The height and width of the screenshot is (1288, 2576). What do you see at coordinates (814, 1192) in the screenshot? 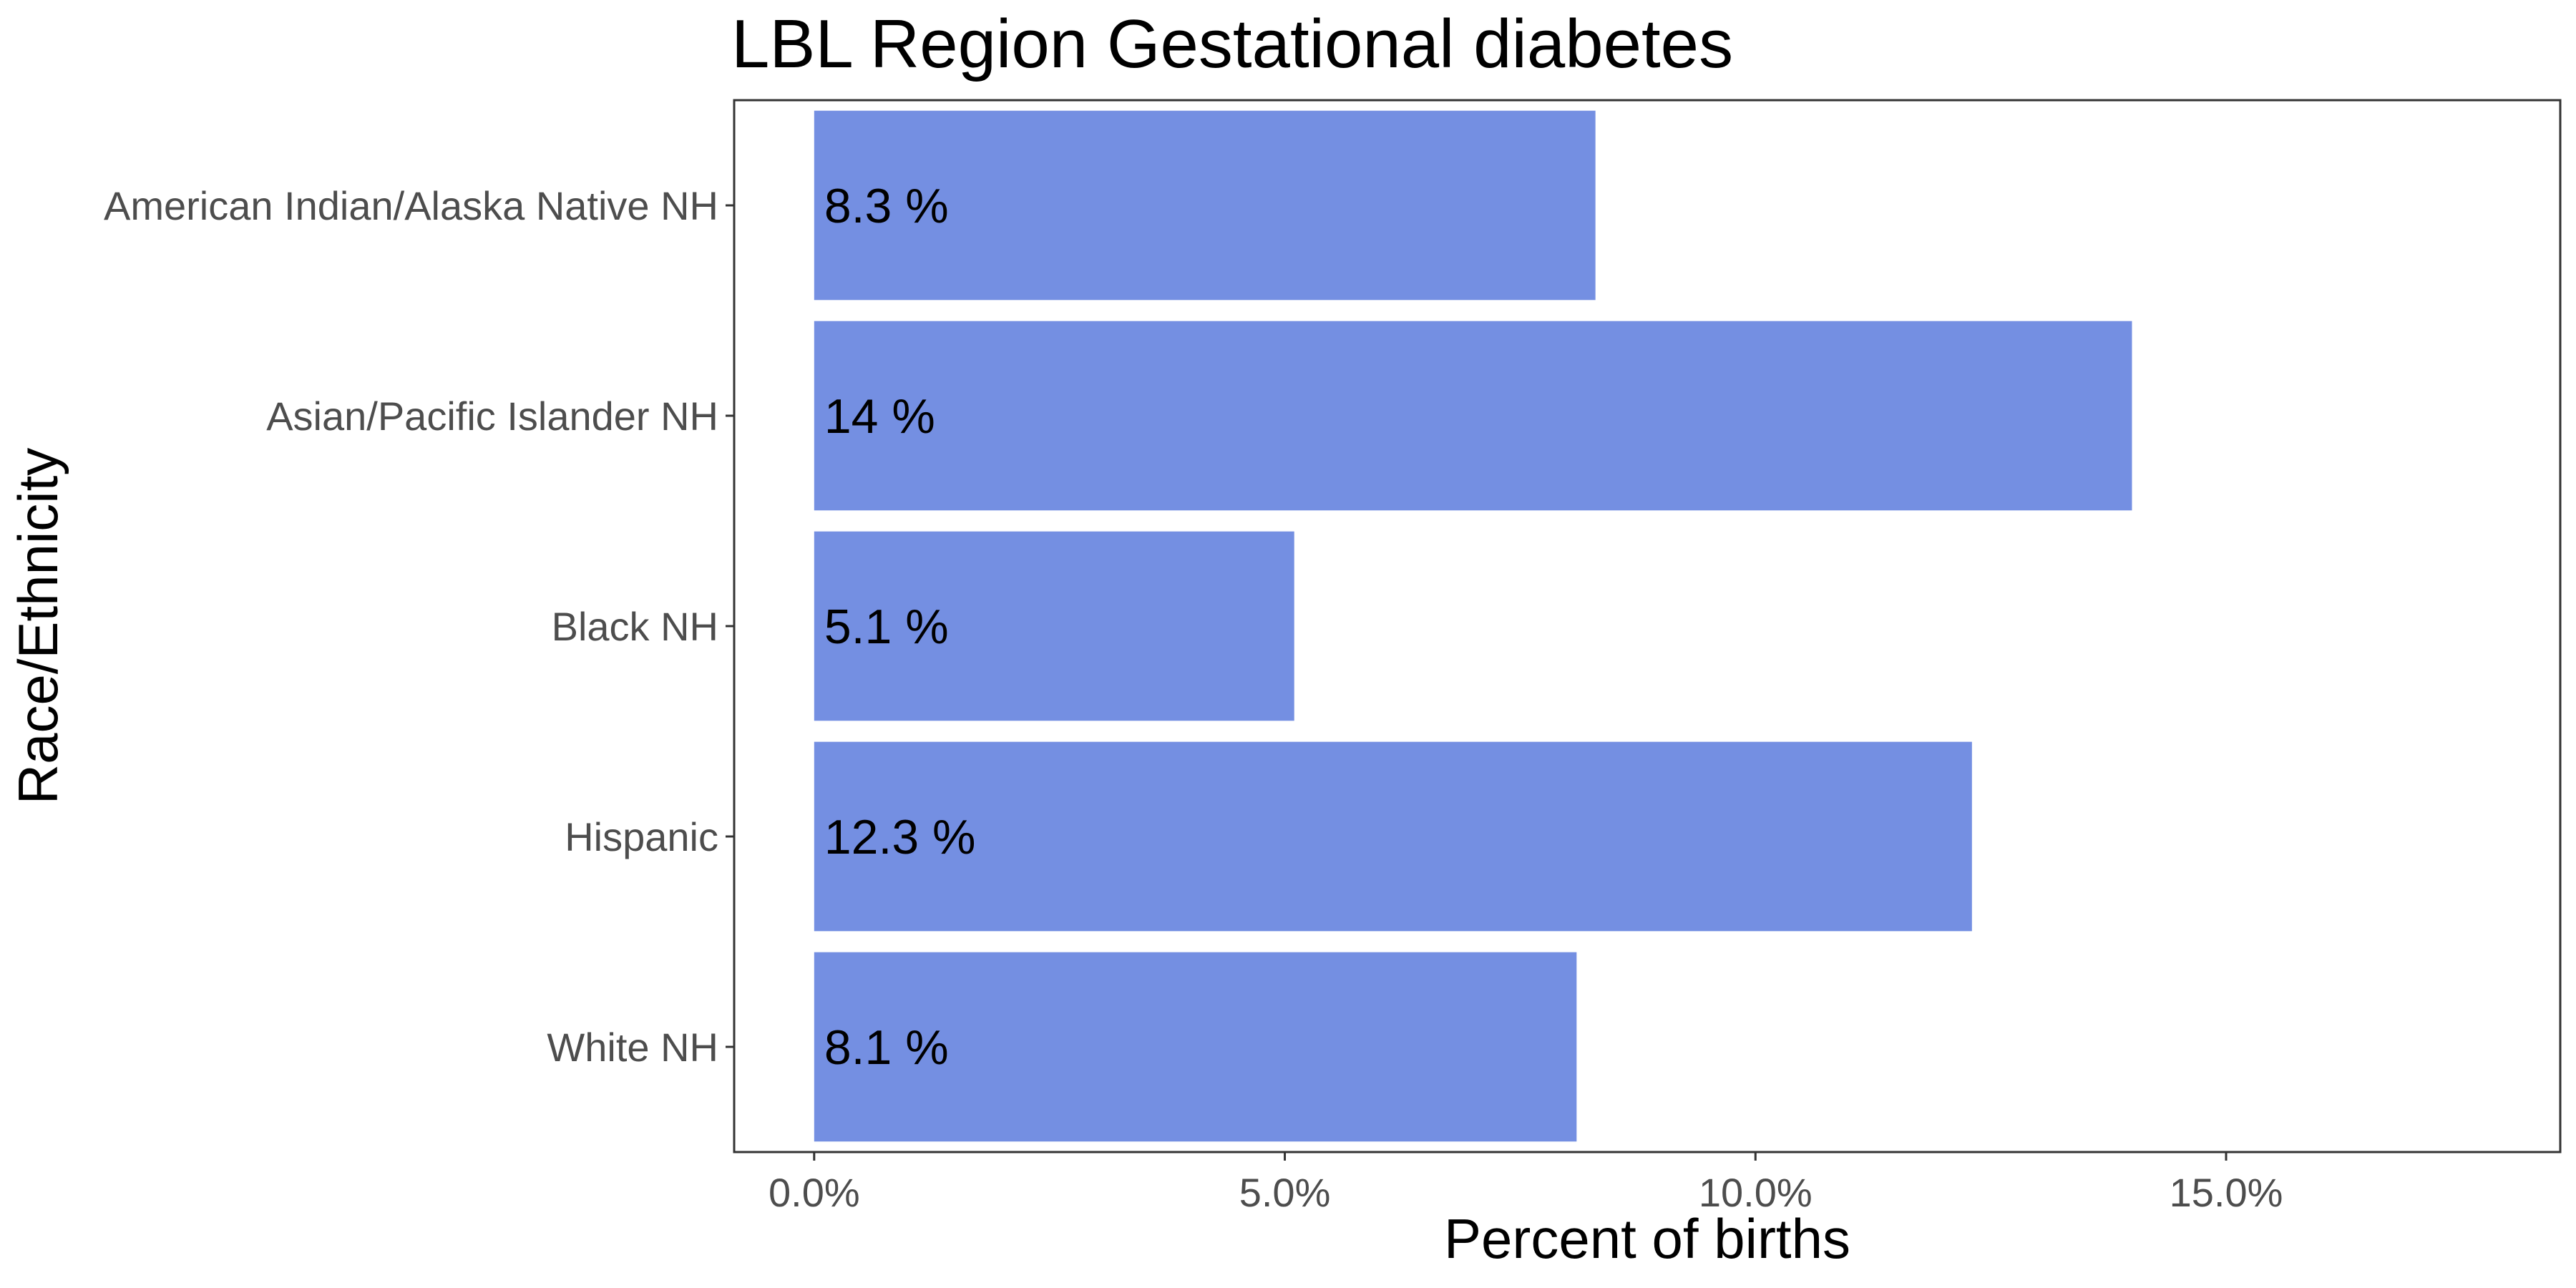
I see `x-tick-label: 0.0%` at bounding box center [814, 1192].